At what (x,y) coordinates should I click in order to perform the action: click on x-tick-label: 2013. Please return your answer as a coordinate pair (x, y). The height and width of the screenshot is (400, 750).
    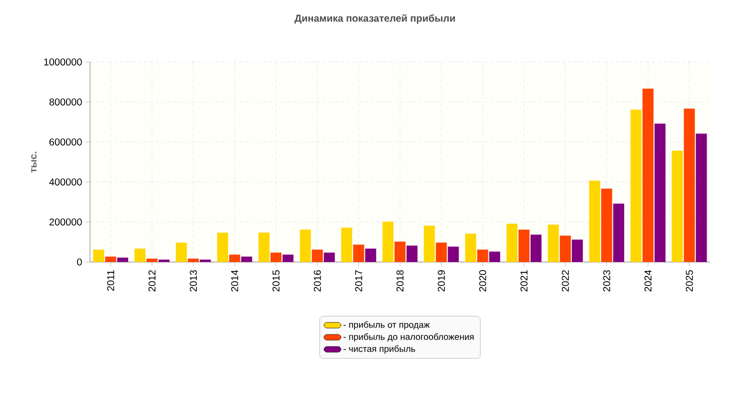
    Looking at the image, I should click on (193, 281).